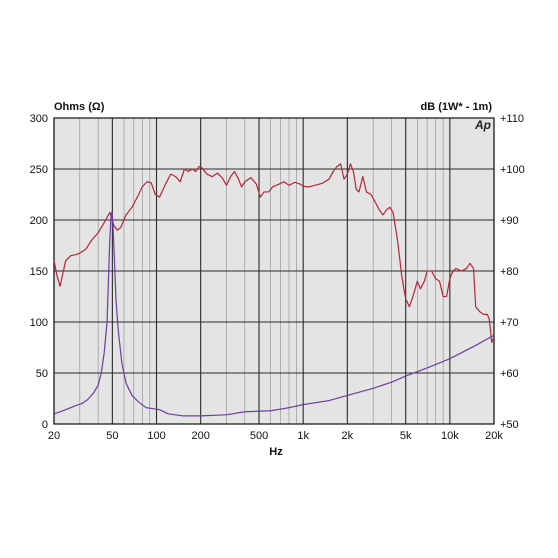  Describe the element at coordinates (42, 374) in the screenshot. I see `left-tick-label: 50` at that location.